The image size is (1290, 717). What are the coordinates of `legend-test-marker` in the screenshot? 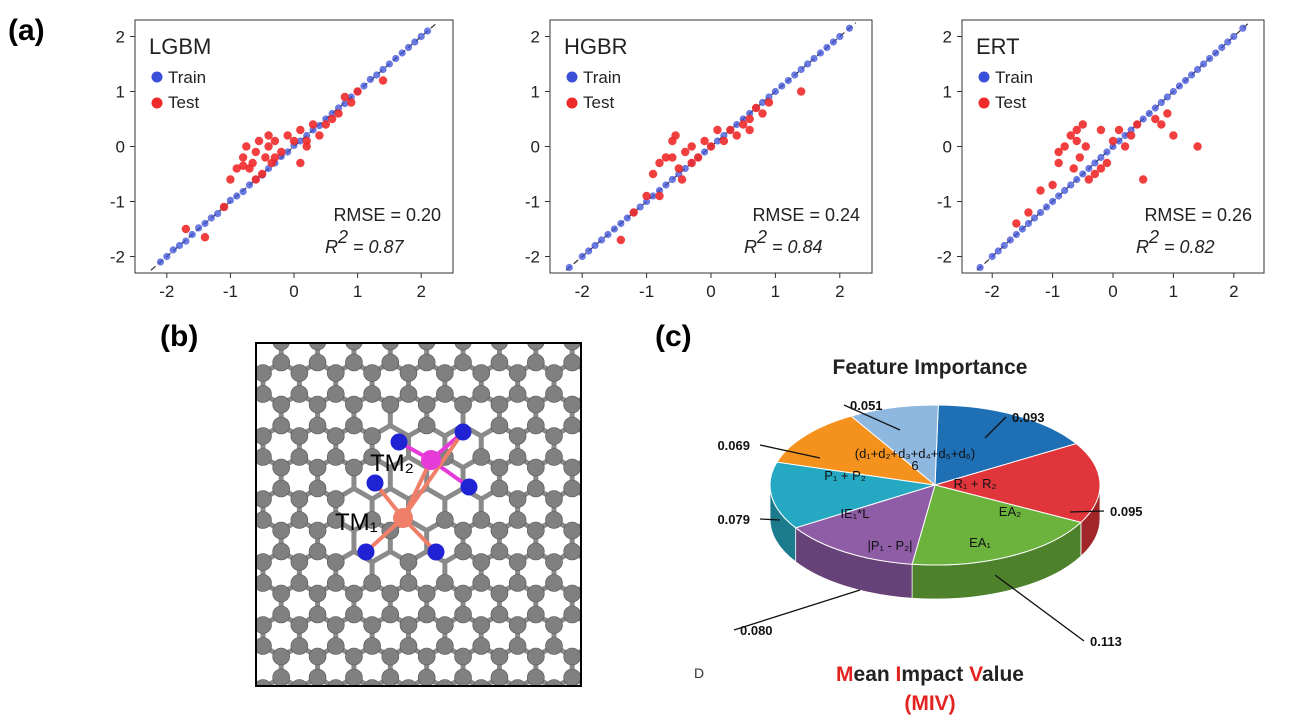 It's located at (984, 103).